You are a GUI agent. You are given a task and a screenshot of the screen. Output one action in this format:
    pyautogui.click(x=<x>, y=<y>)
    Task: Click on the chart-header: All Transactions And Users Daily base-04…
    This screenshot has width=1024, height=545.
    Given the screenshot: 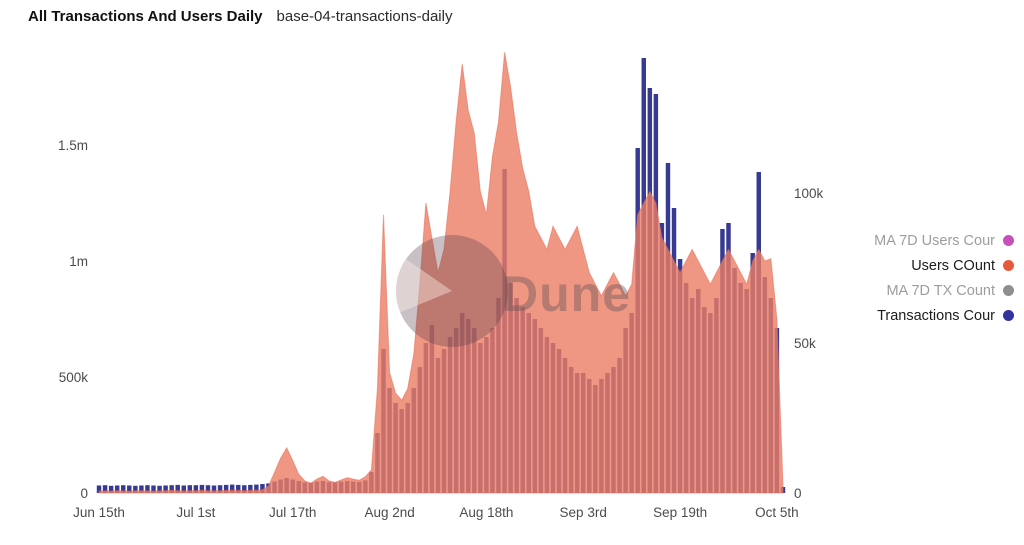 What is the action you would take?
    pyautogui.click(x=240, y=16)
    